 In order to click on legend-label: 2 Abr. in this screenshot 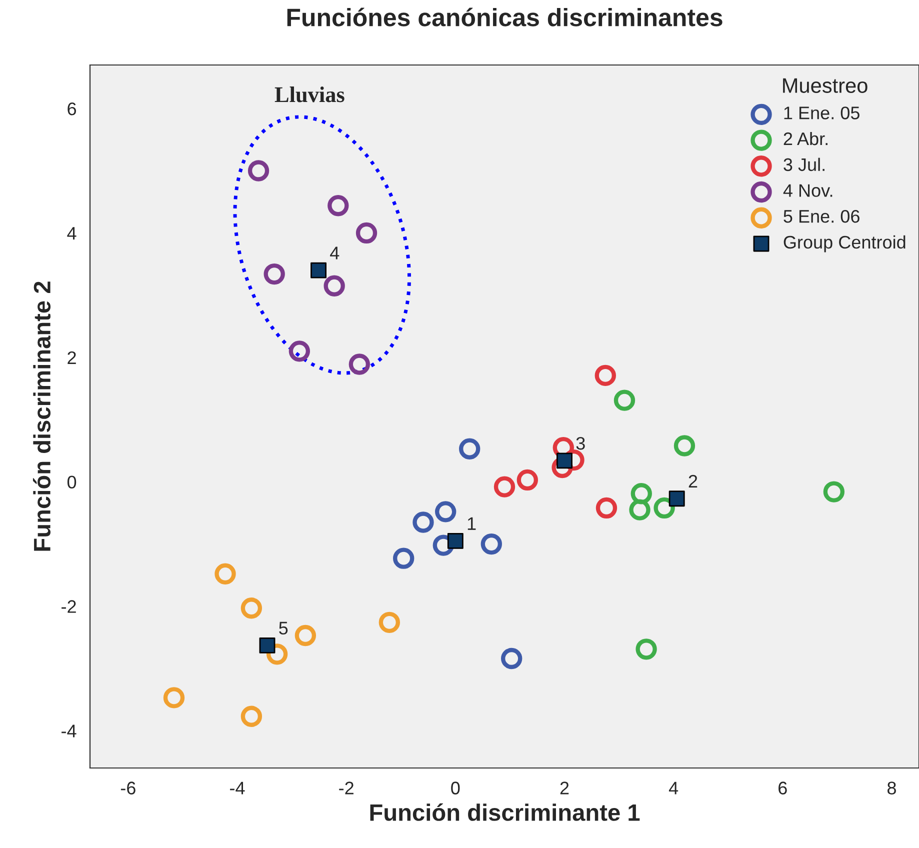, I will do `click(806, 139)`.